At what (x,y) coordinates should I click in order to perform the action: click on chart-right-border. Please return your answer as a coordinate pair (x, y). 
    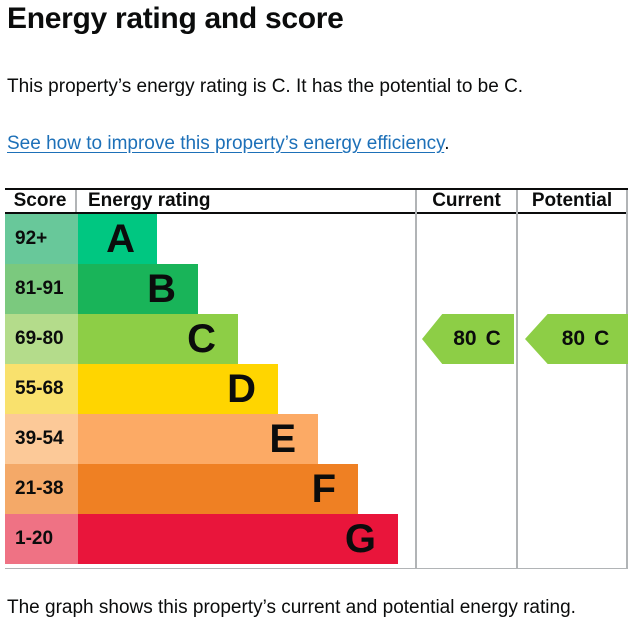
    Looking at the image, I should click on (627, 379).